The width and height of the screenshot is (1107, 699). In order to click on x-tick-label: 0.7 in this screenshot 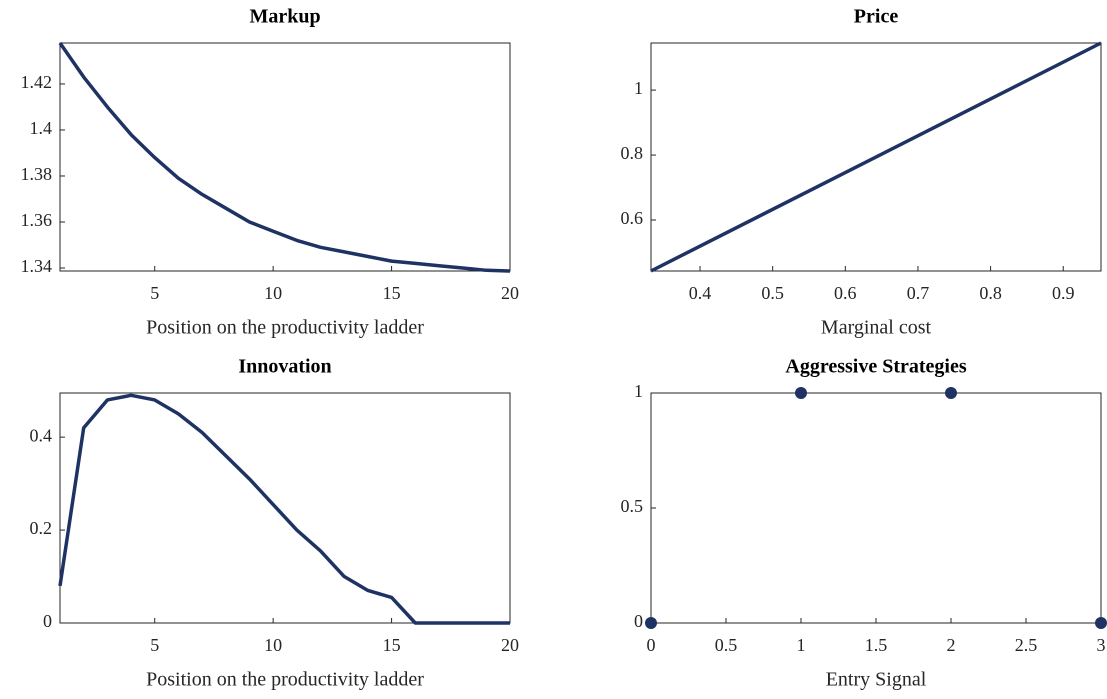, I will do `click(918, 293)`.